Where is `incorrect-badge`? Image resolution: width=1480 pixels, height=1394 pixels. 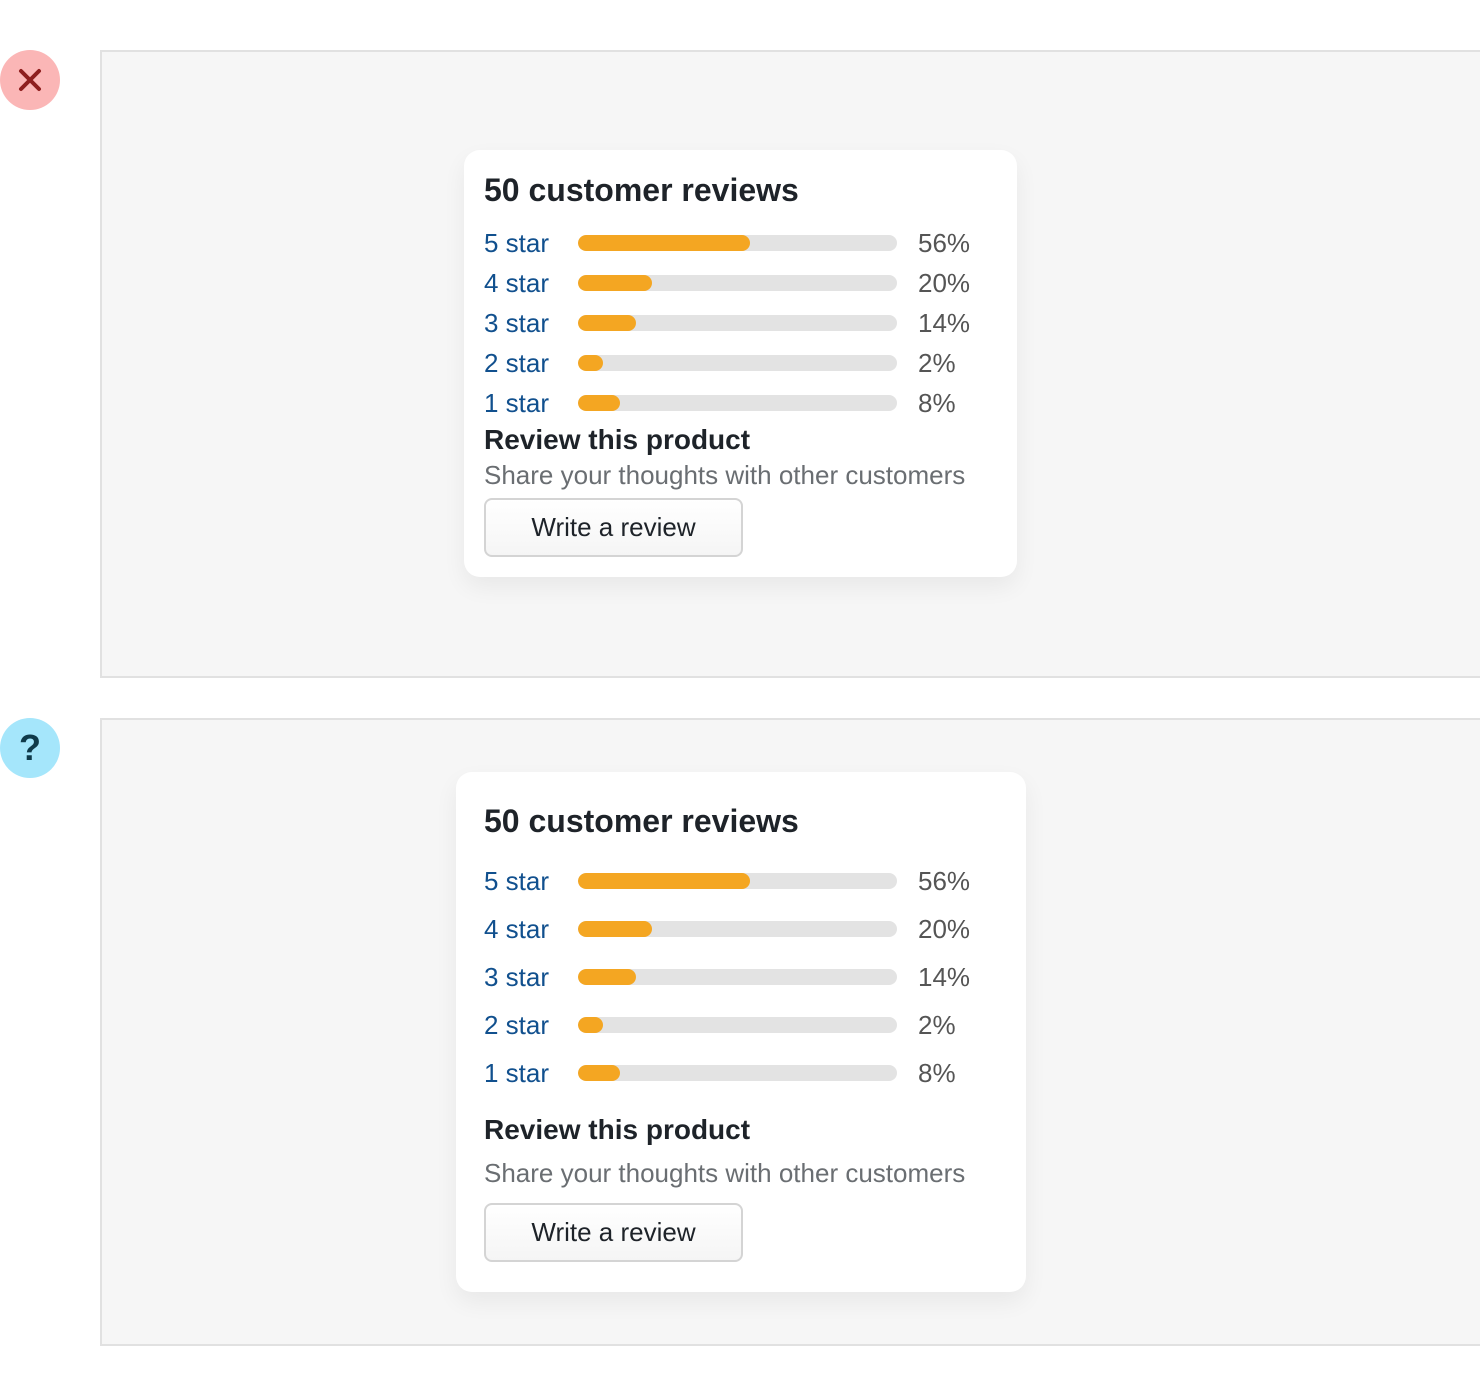 incorrect-badge is located at coordinates (30, 80).